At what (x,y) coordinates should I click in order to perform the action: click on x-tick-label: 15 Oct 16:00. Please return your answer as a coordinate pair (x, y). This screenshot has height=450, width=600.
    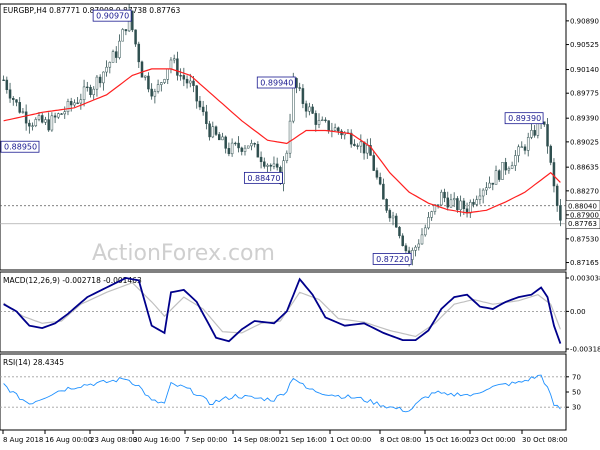
    Looking at the image, I should click on (448, 440).